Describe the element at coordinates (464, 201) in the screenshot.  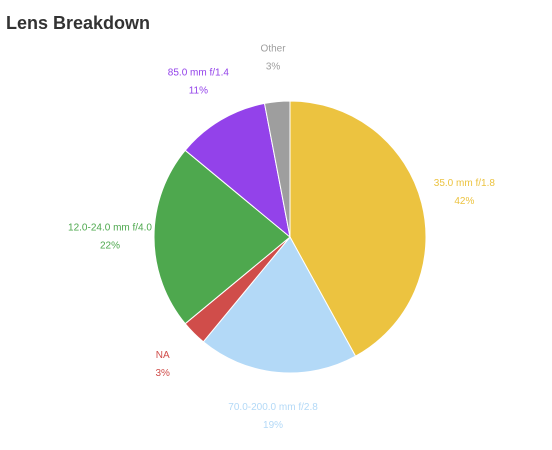
I see `slice-value-label: 42%` at that location.